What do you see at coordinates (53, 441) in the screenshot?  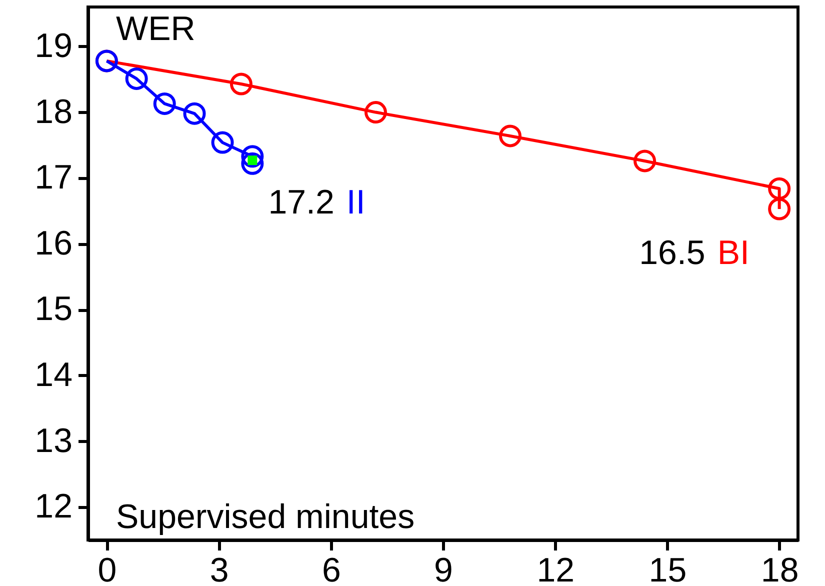 I see `y-tick-label: 13` at bounding box center [53, 441].